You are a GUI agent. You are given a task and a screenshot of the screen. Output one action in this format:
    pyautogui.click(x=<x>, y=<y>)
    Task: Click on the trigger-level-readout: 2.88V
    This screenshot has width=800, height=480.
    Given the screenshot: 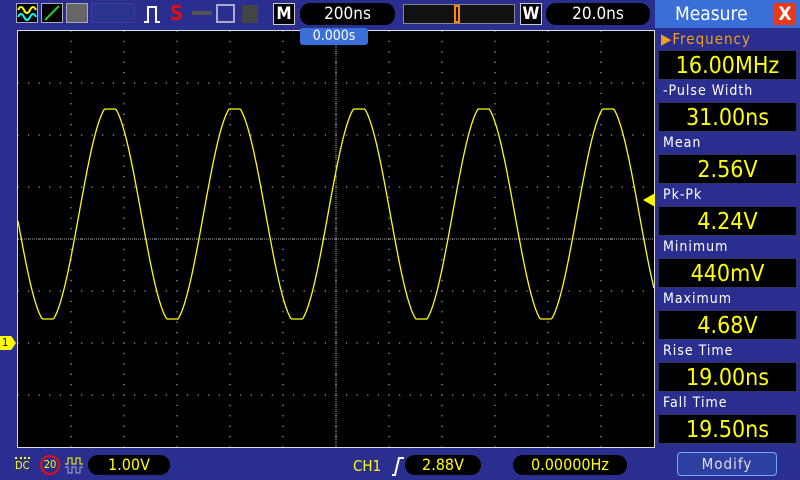 What is the action you would take?
    pyautogui.click(x=443, y=465)
    